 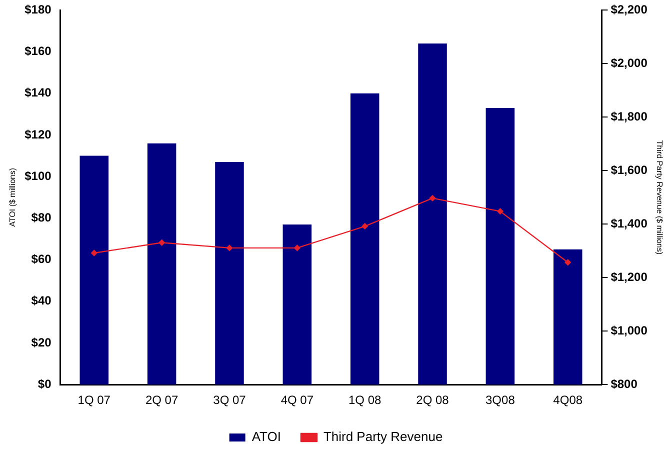 I want to click on y-tick-label: $120, so click(x=38, y=134).